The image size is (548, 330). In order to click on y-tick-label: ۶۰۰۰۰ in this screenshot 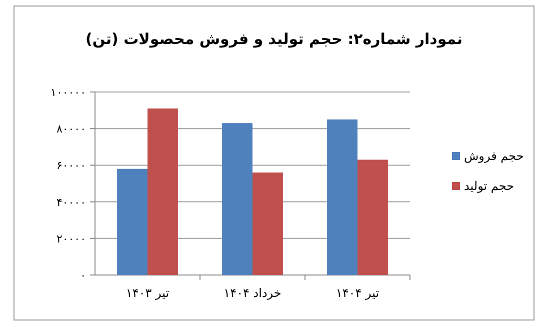, I will do `click(71, 165)`.